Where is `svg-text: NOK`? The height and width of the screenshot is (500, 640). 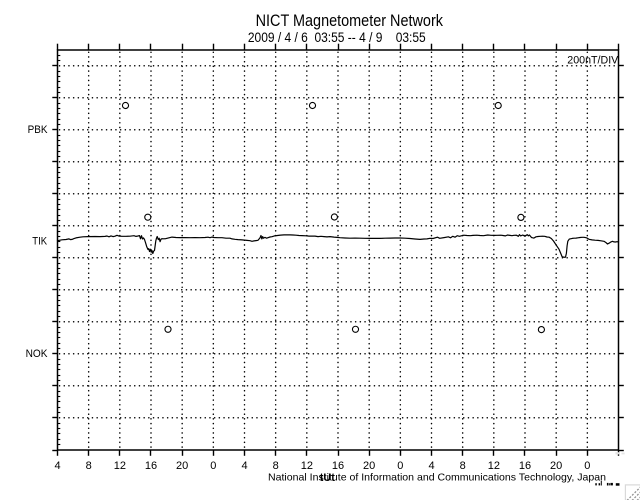
svg-text: NOK is located at coordinates (37, 354).